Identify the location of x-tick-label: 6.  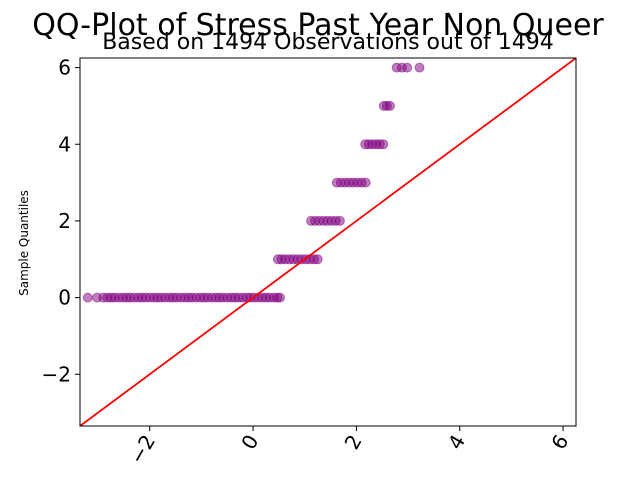
(559, 442).